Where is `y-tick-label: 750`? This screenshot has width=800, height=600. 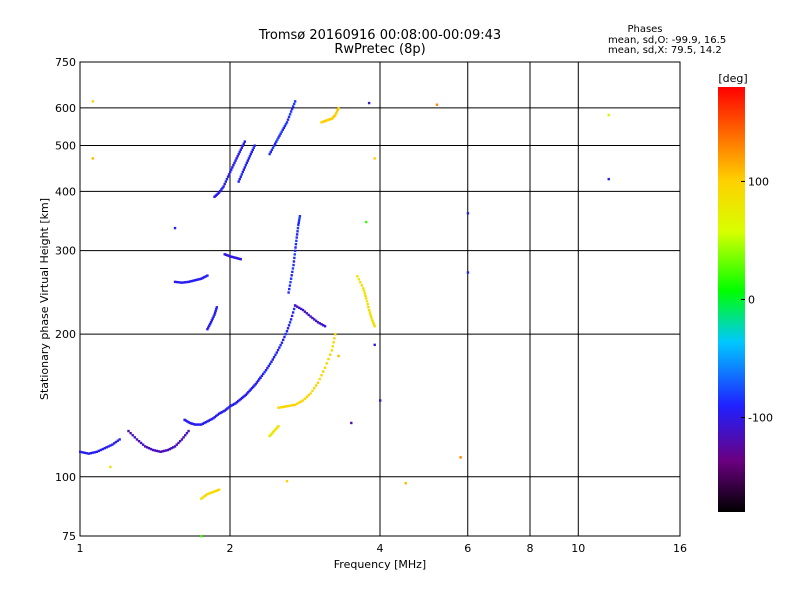 y-tick-label: 750 is located at coordinates (65, 62).